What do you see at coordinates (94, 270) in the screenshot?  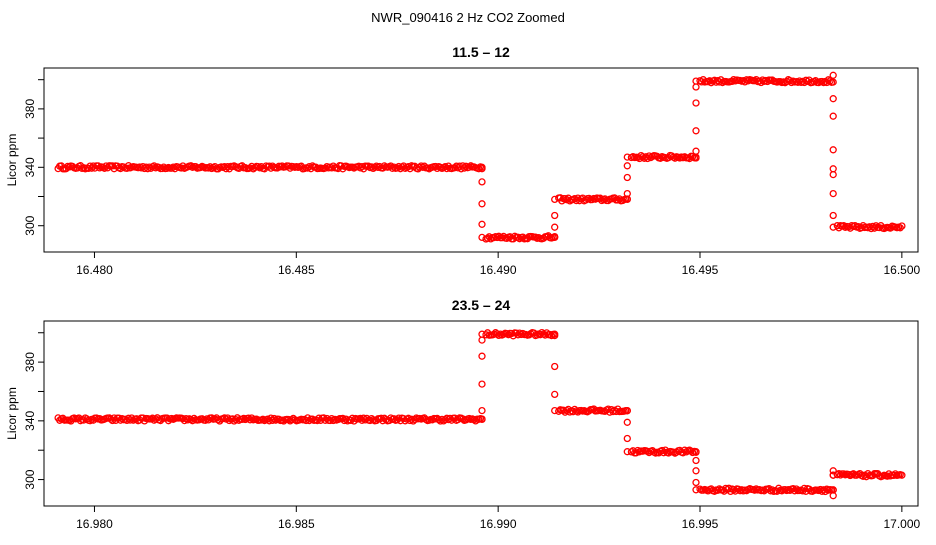 I see `x-tick-label: 16.480` at bounding box center [94, 270].